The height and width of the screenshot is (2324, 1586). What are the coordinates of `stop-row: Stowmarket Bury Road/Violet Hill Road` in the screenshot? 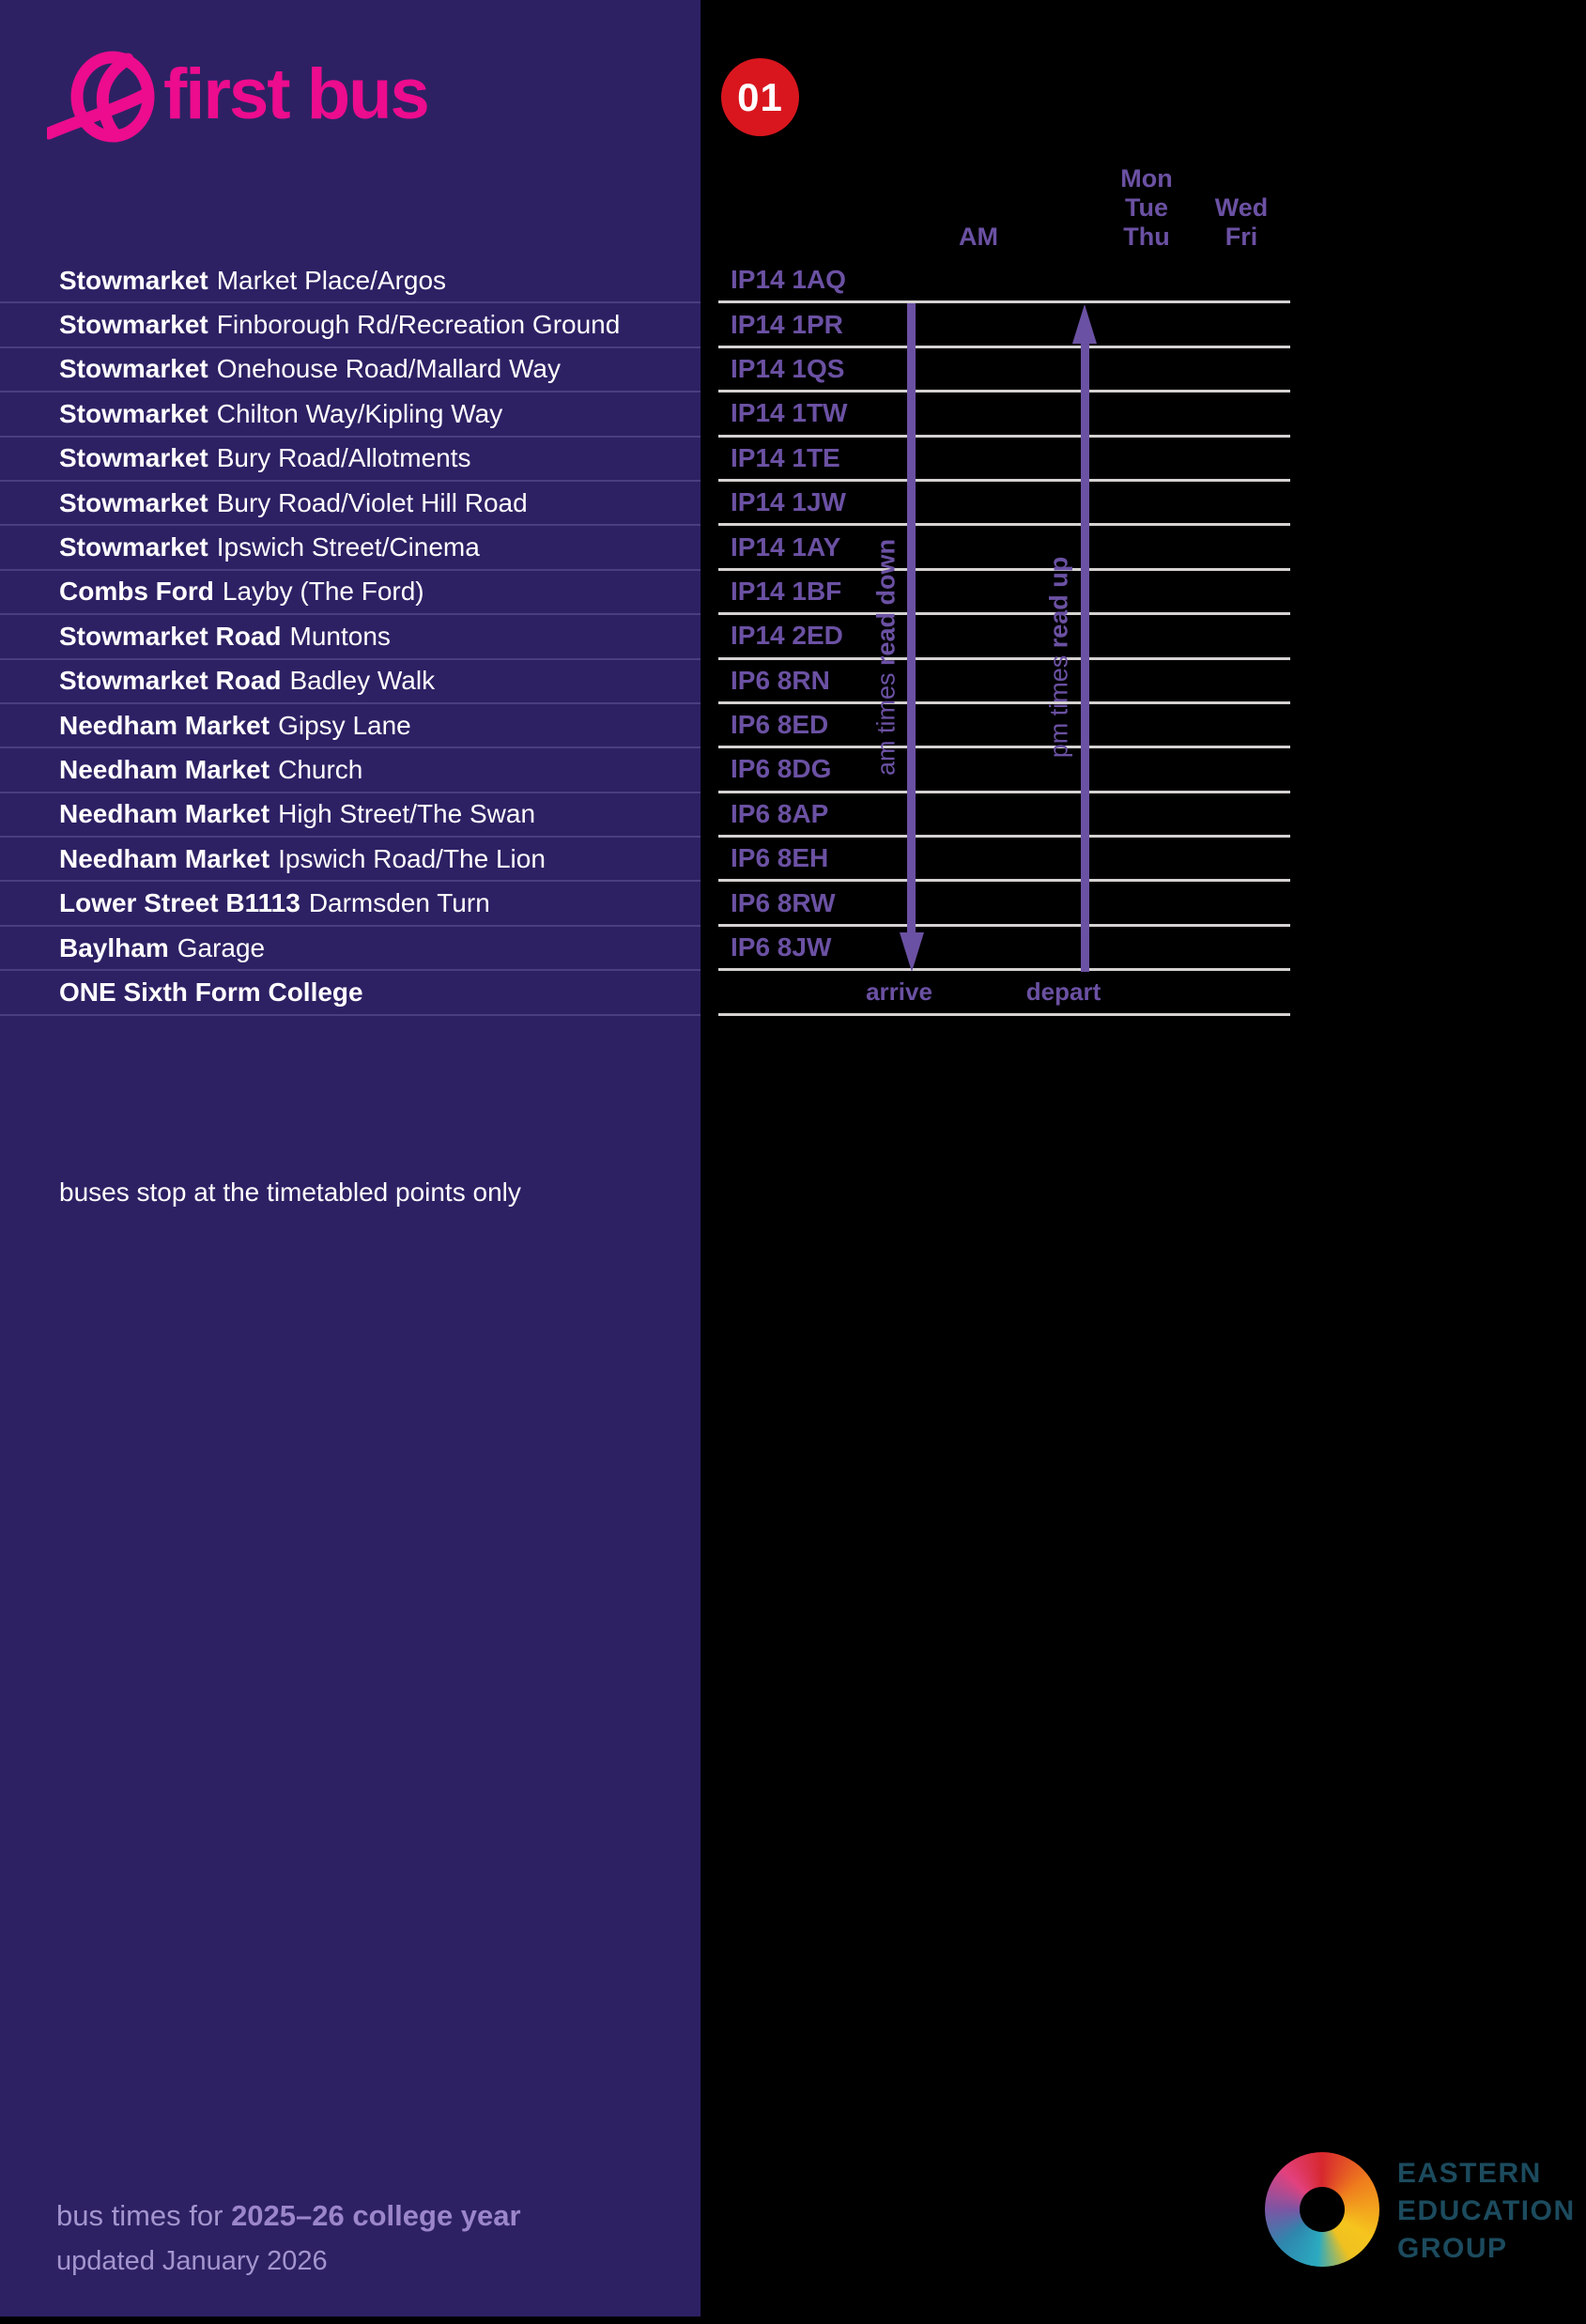 It's located at (350, 505).